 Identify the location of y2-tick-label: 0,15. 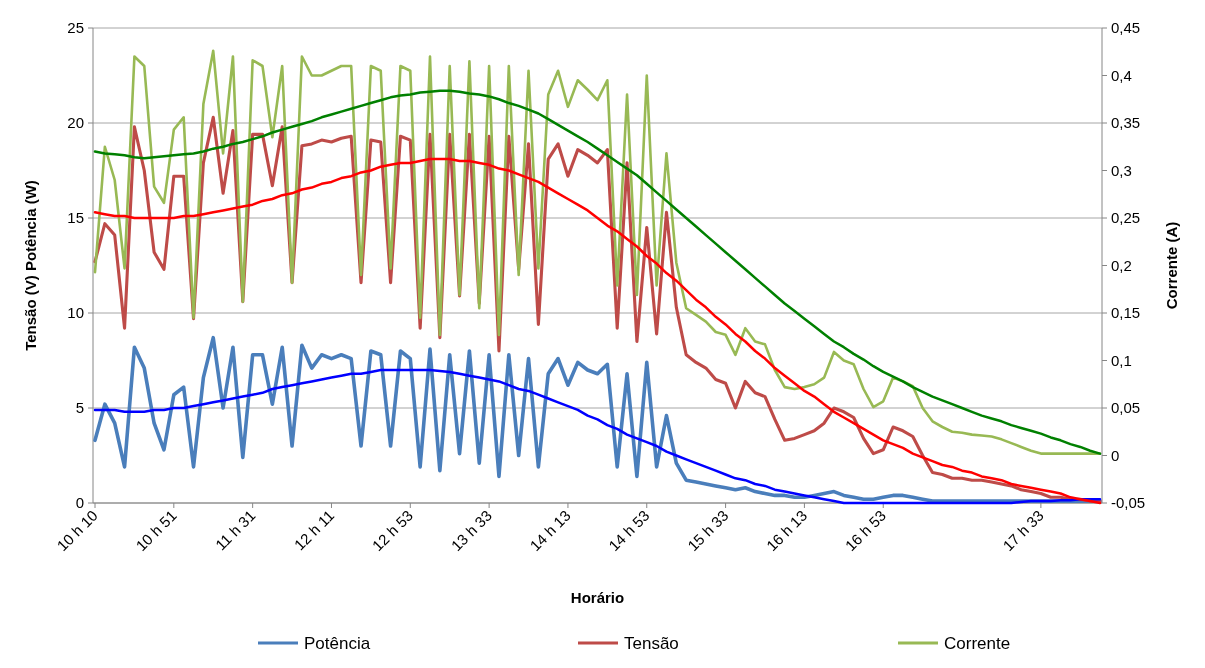
(1126, 313).